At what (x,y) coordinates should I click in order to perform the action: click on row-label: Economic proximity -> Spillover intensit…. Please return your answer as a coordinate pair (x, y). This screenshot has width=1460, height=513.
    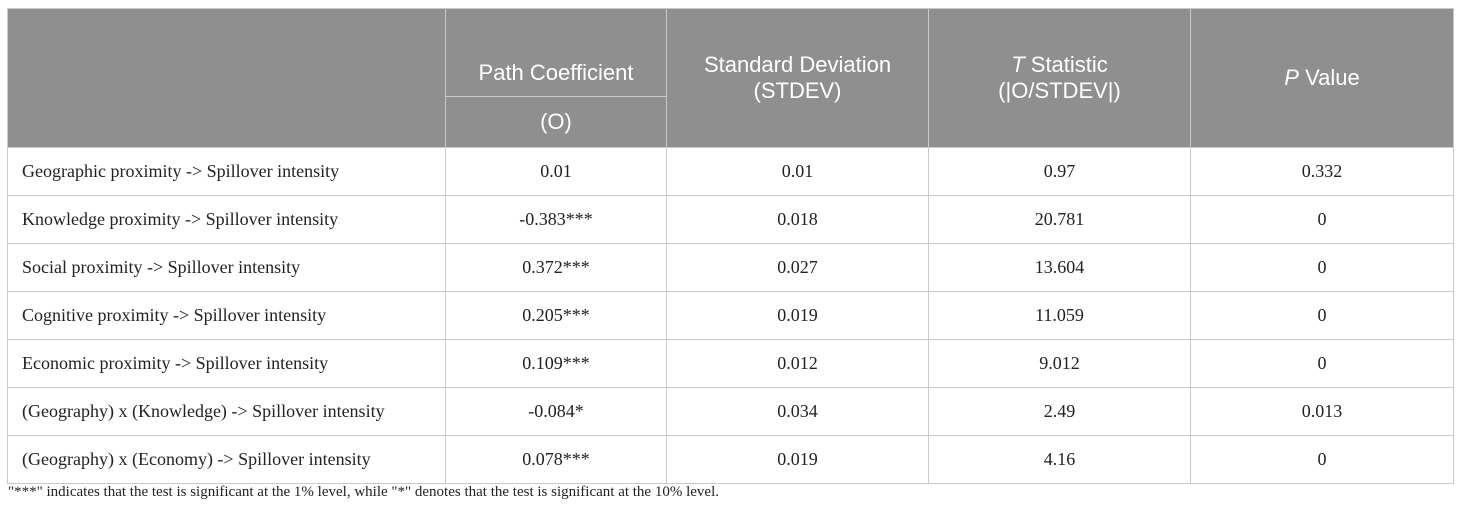
    Looking at the image, I should click on (226, 363).